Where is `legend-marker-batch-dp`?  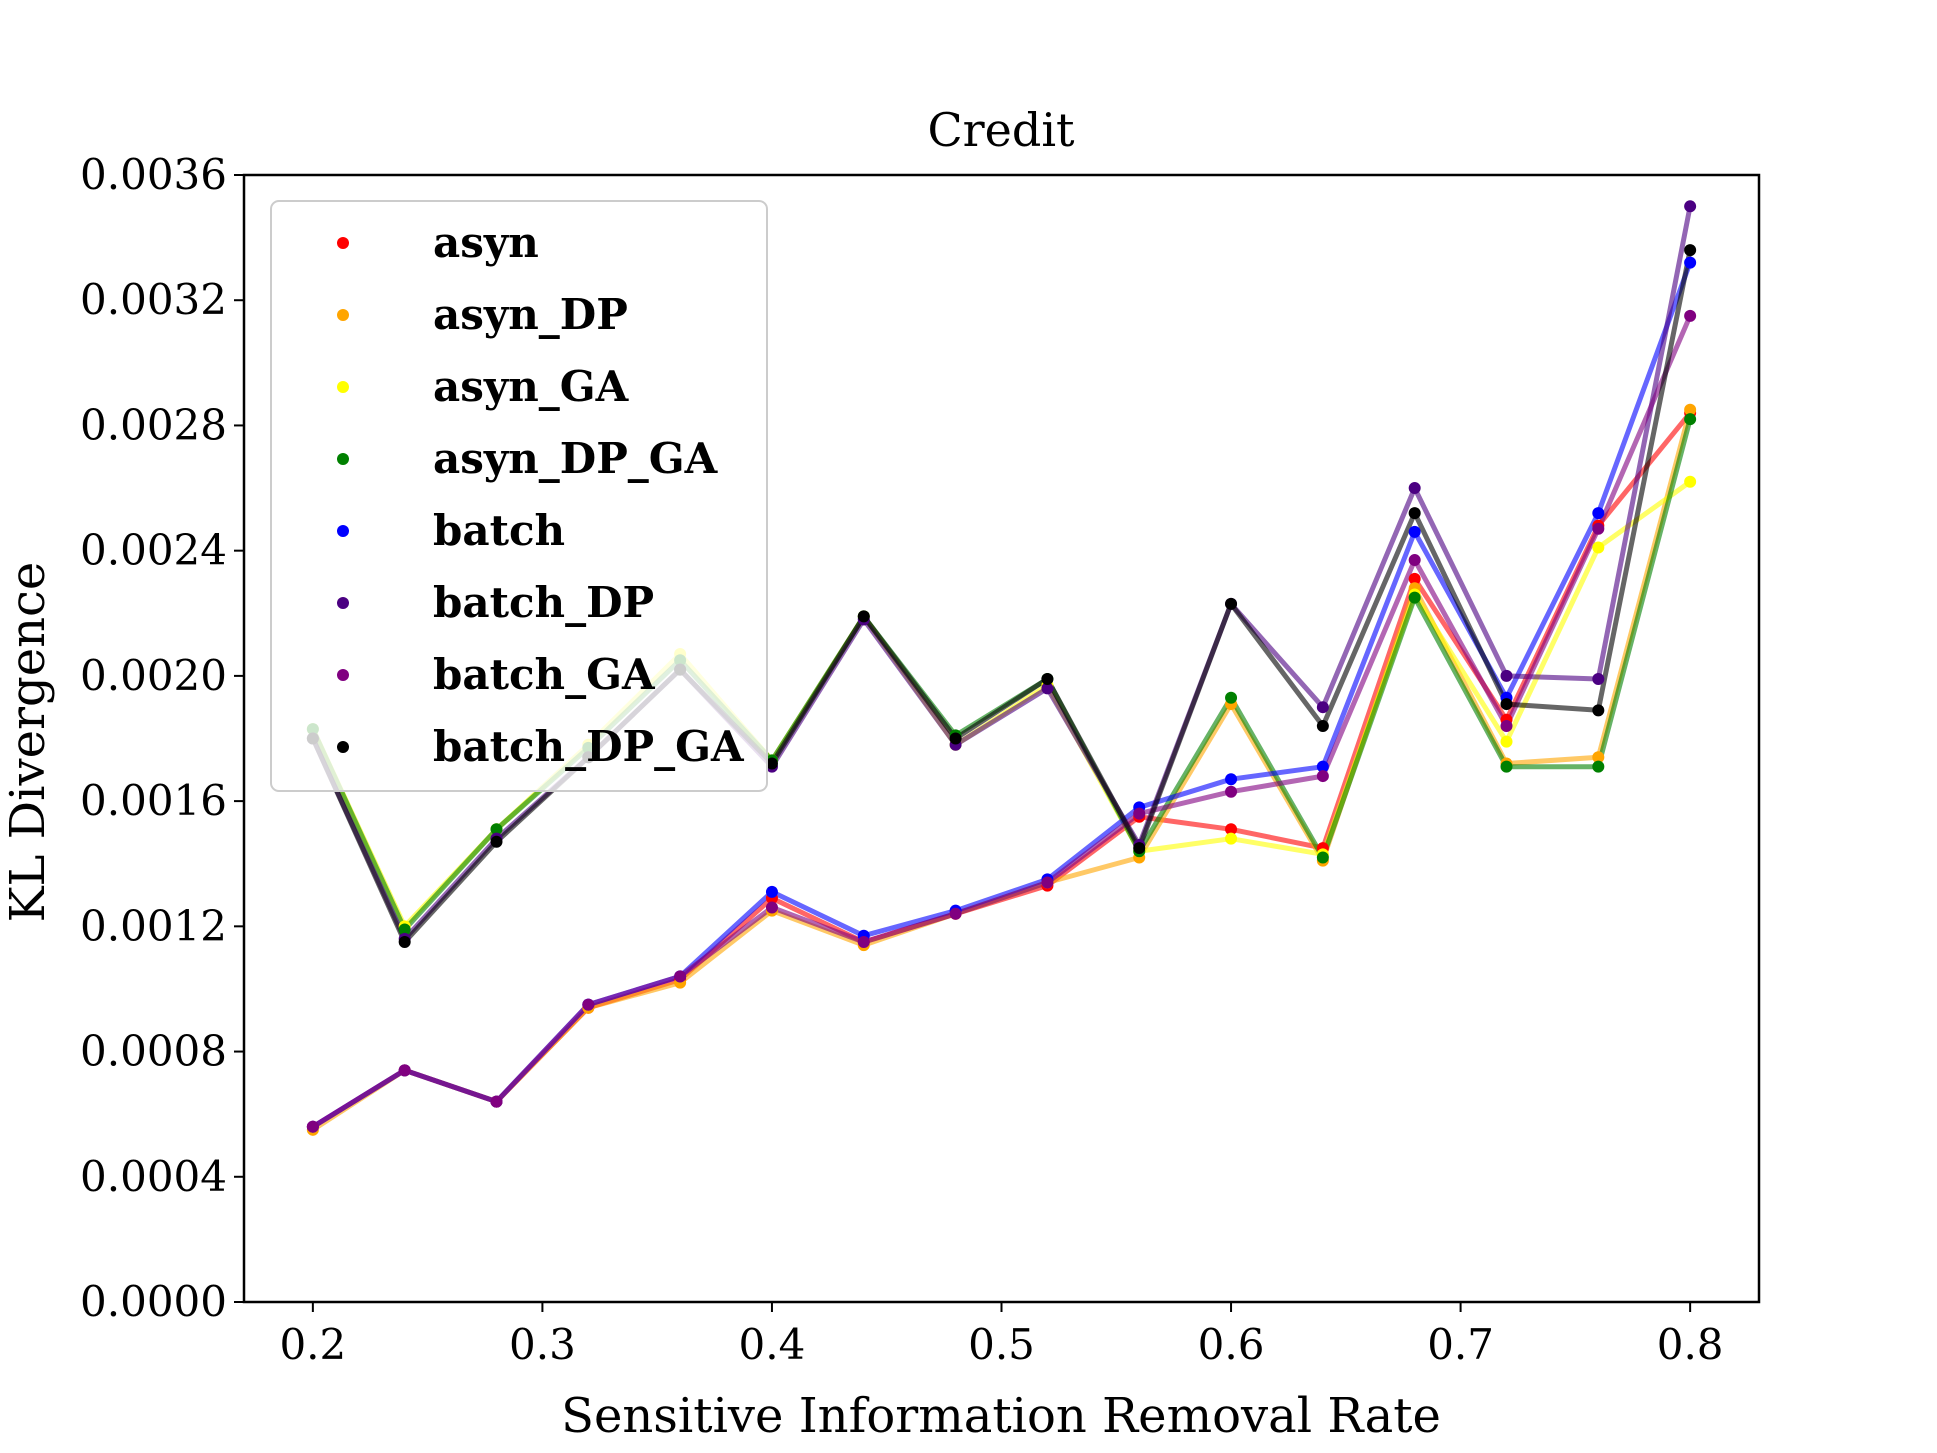
legend-marker-batch-dp is located at coordinates (343, 603).